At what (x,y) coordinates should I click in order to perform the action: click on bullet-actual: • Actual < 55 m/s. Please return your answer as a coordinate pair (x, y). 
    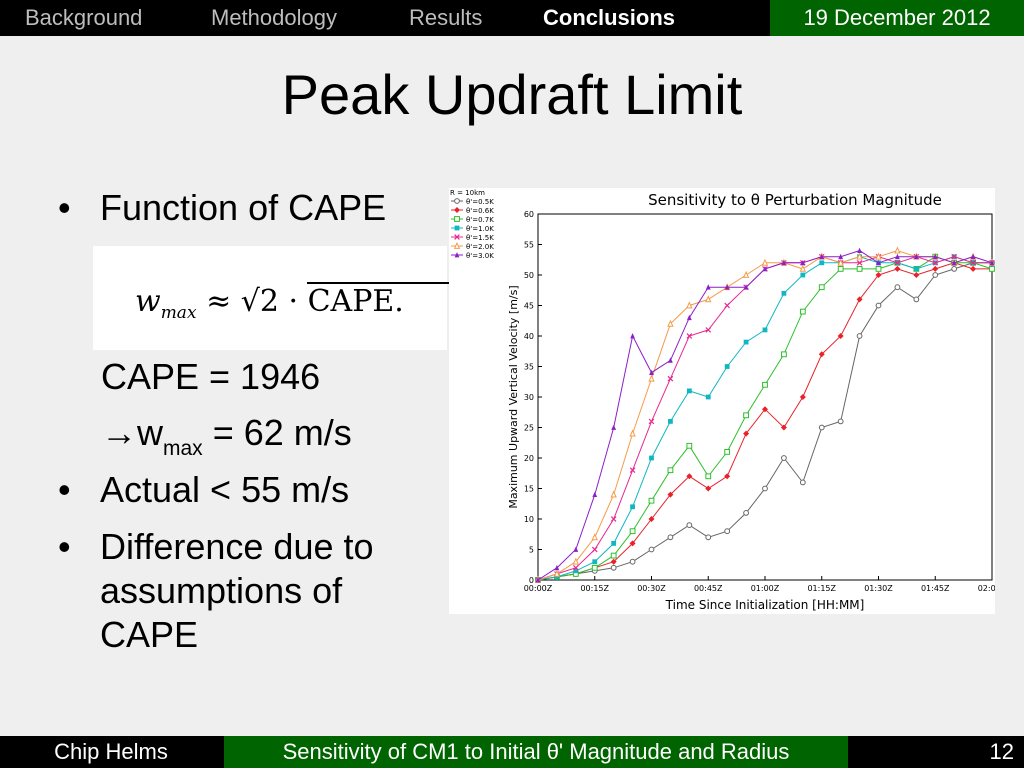
    Looking at the image, I should click on (203, 490).